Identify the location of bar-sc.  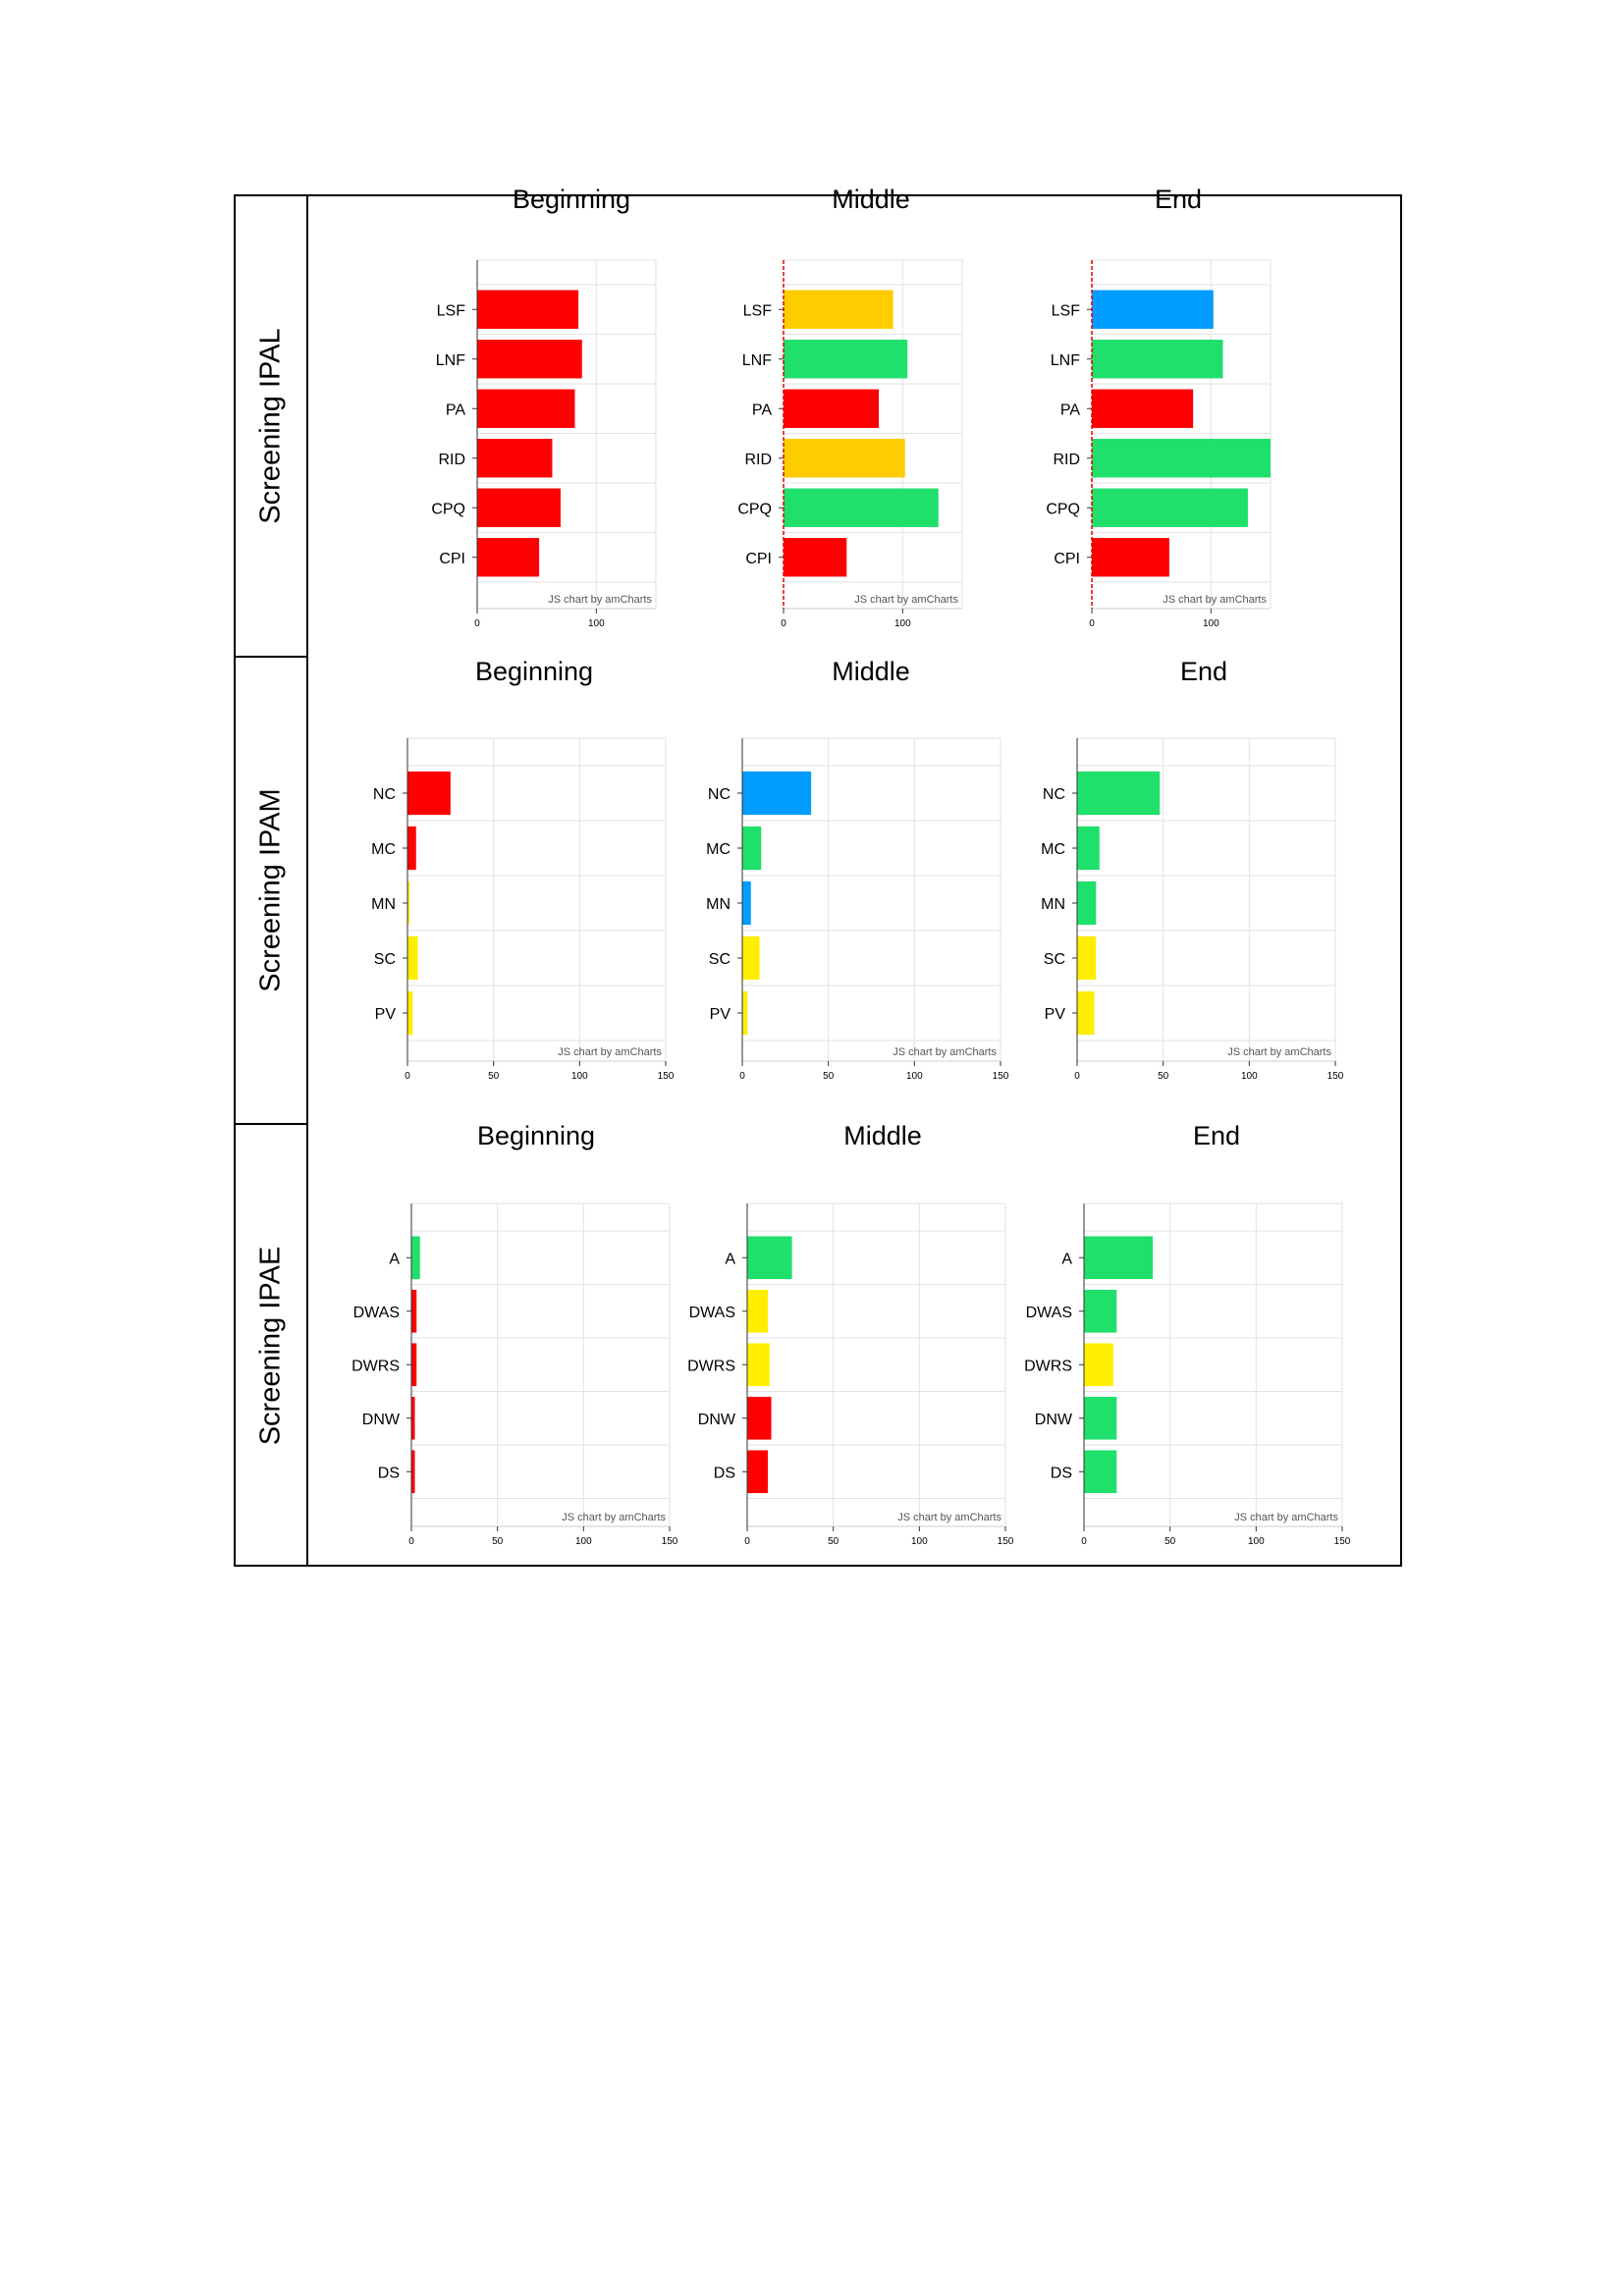
(751, 958).